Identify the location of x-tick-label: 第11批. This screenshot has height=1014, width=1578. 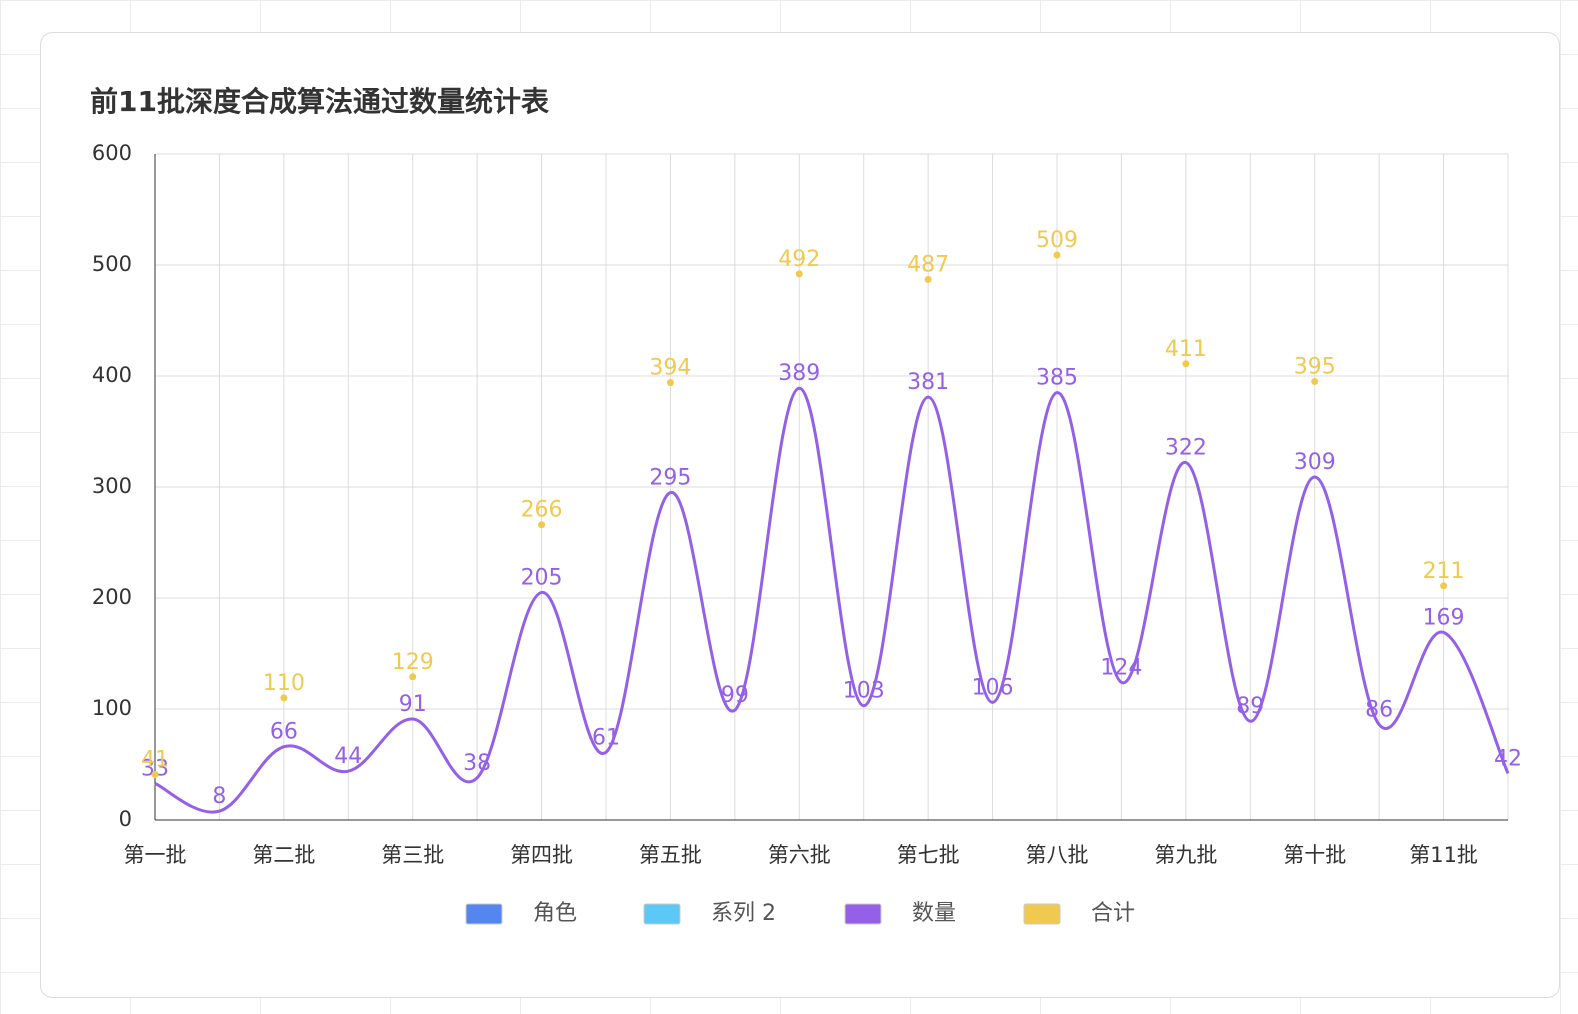
(1443, 855).